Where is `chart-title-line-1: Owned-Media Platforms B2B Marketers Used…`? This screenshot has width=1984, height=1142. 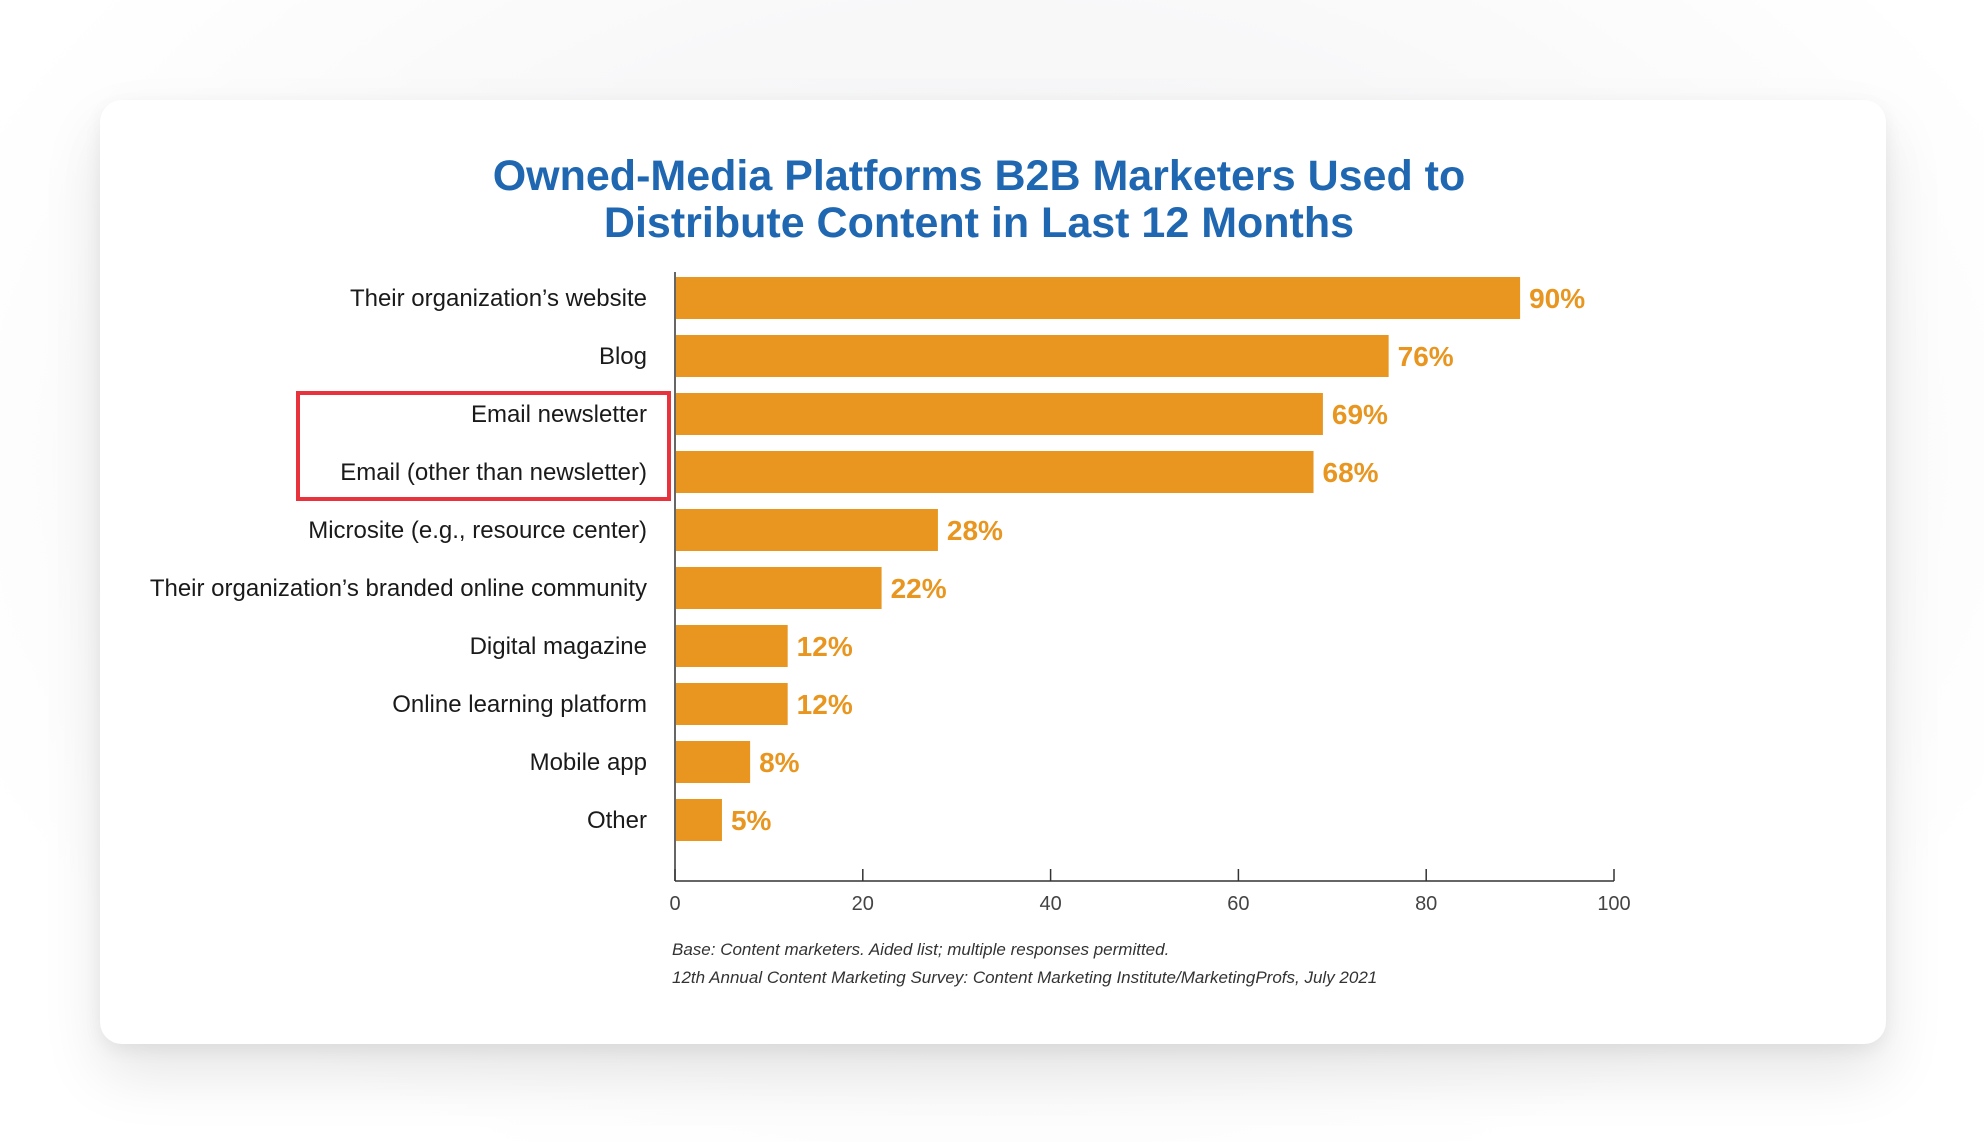 chart-title-line-1: Owned-Media Platforms B2B Marketers Used… is located at coordinates (979, 176).